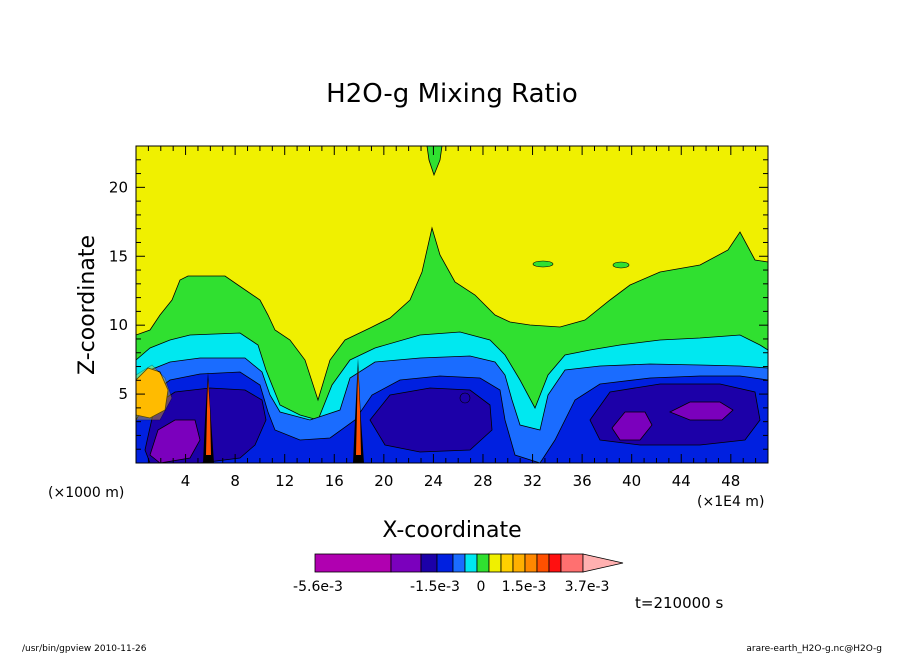 The width and height of the screenshot is (904, 654). What do you see at coordinates (334, 481) in the screenshot?
I see `x-tick-label: 16` at bounding box center [334, 481].